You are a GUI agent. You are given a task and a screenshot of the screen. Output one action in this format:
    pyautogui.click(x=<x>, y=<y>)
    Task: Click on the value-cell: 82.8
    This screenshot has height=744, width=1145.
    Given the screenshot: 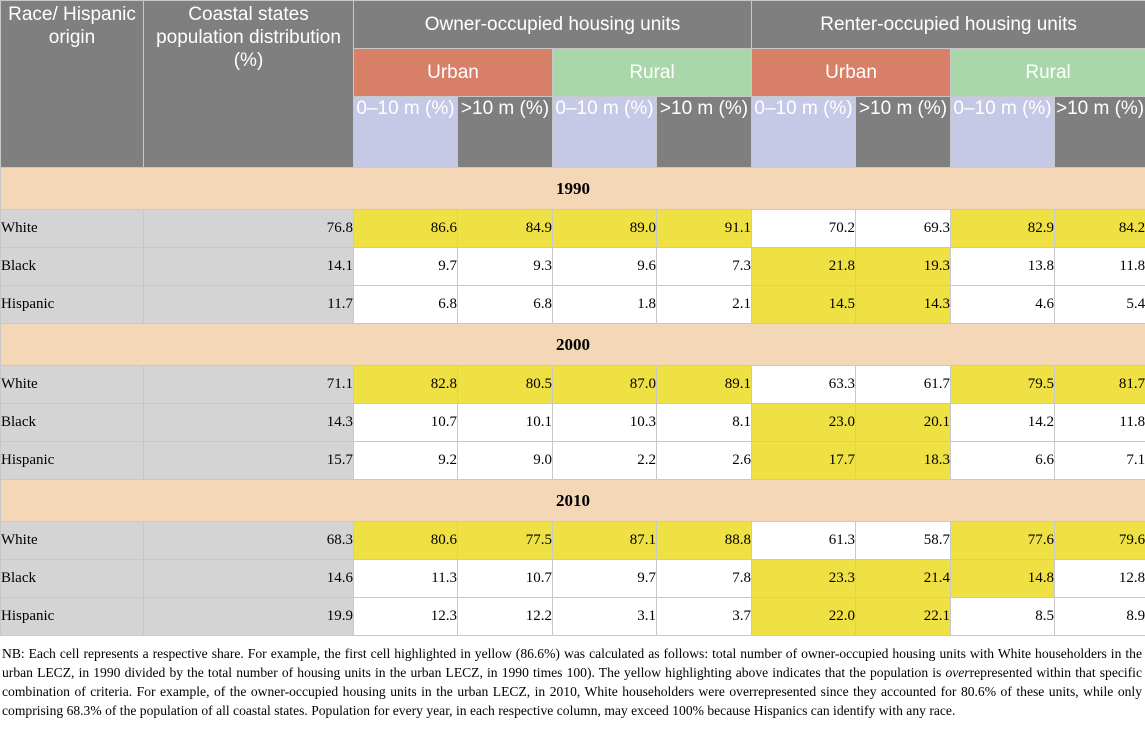 What is the action you would take?
    pyautogui.click(x=405, y=384)
    